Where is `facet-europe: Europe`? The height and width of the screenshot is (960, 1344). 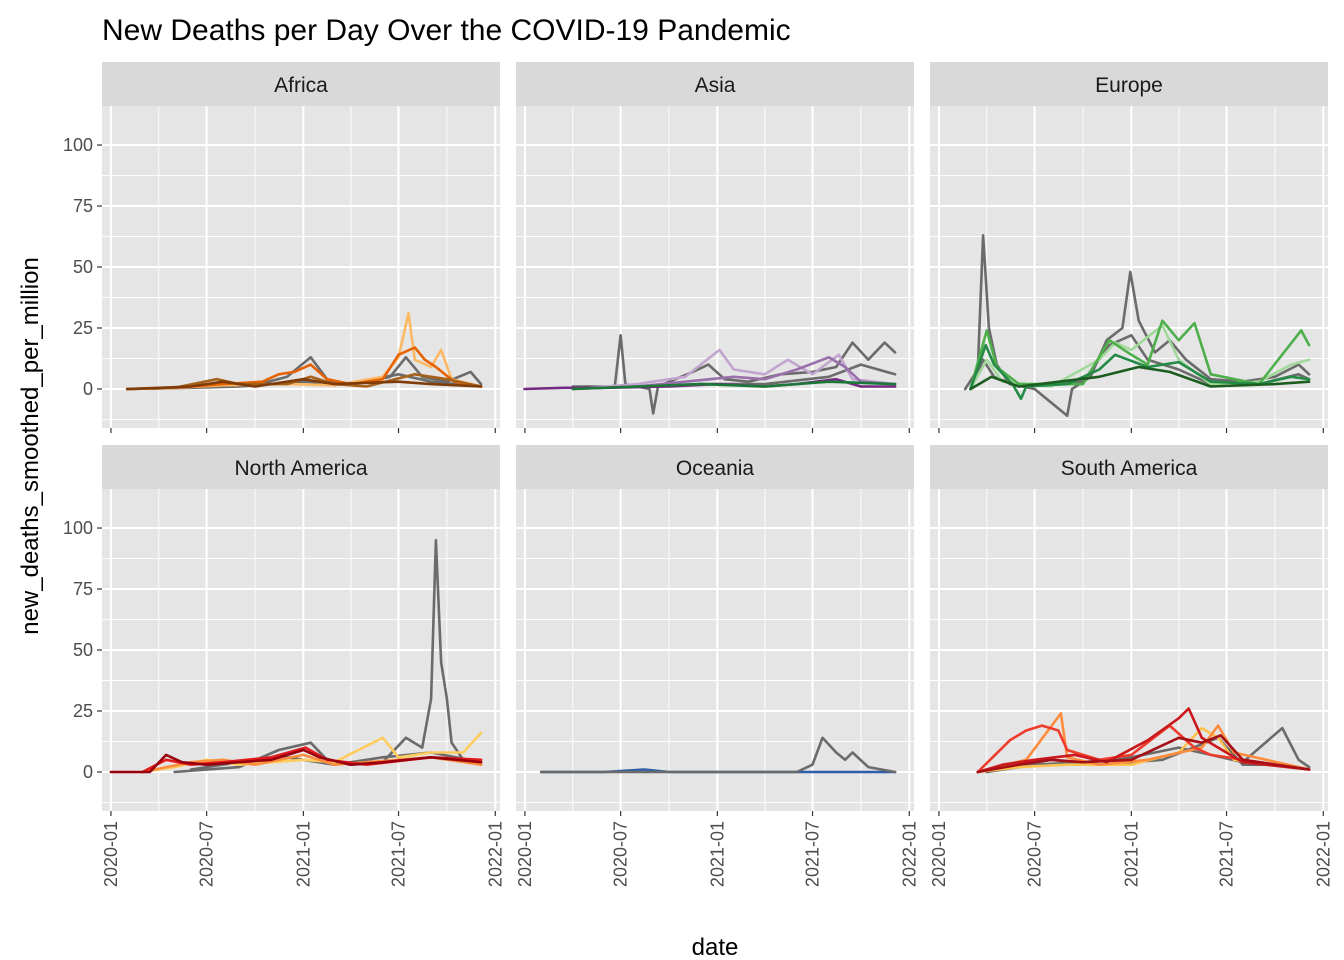 facet-europe: Europe is located at coordinates (1129, 245).